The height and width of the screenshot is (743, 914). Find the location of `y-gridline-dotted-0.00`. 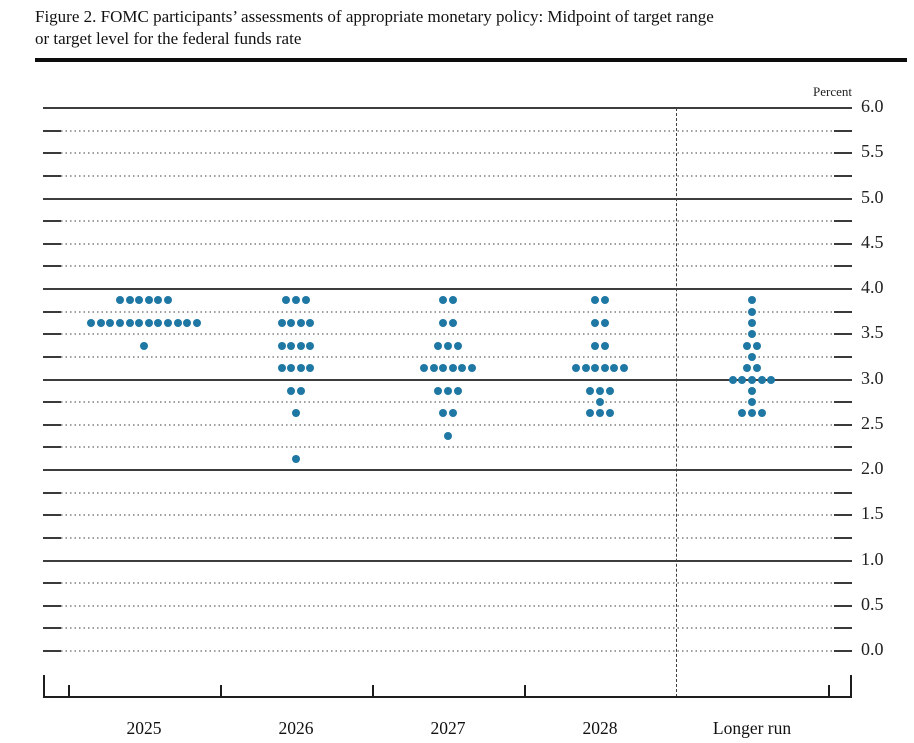

y-gridline-dotted-0.00 is located at coordinates (447, 651).